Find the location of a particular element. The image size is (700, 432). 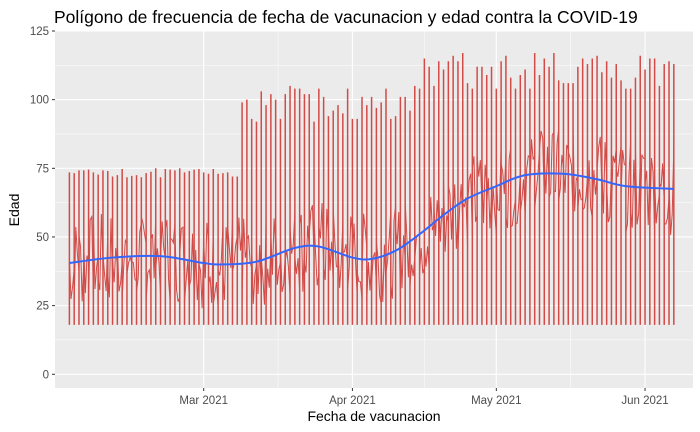

y-tick-label: 100 is located at coordinates (39, 101).